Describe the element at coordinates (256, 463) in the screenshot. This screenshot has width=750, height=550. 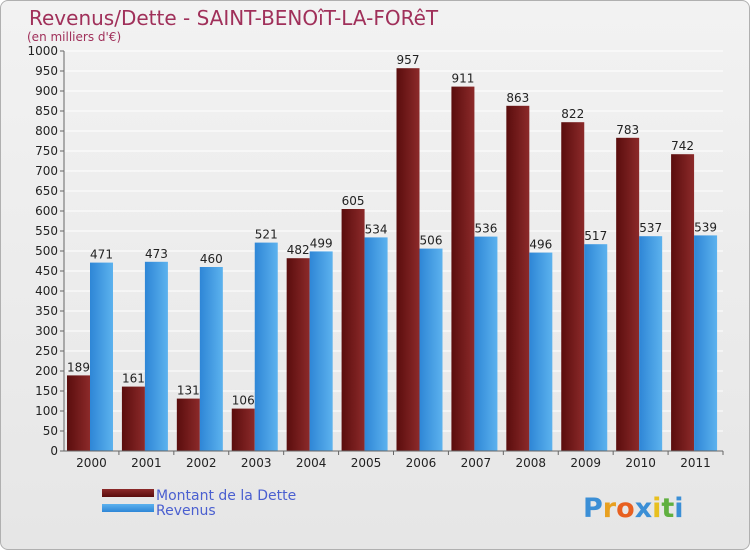
I see `x-tick-label: 2003` at that location.